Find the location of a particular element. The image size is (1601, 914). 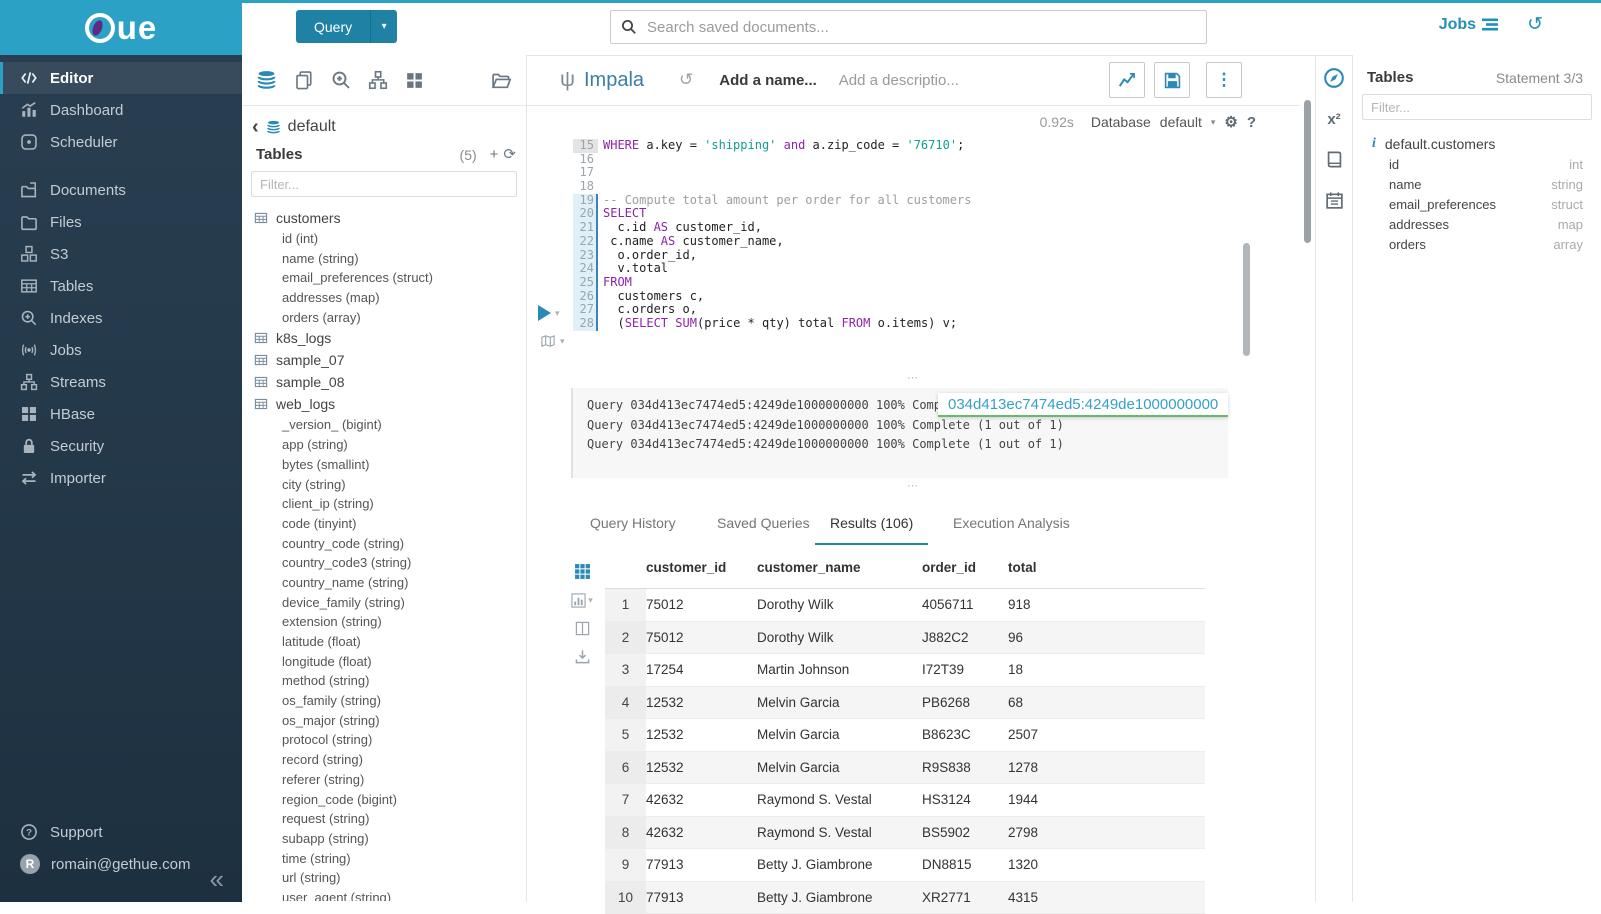

schema-column-row: email_preferences struct is located at coordinates (1477, 204).